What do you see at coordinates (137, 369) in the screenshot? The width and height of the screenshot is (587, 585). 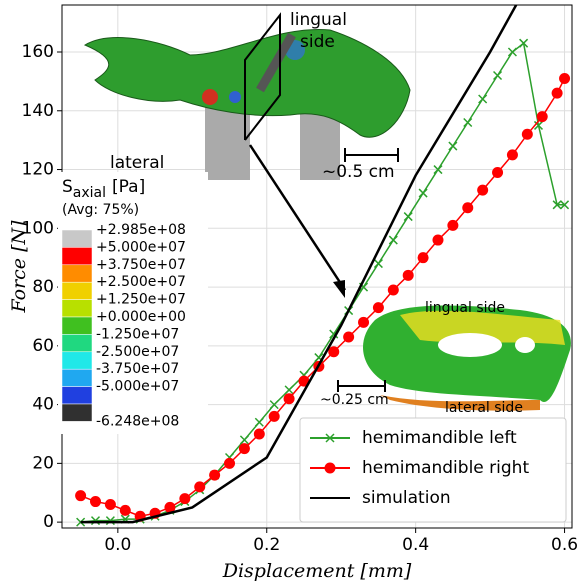 I see `colorbar-label: -3.750e+07` at bounding box center [137, 369].